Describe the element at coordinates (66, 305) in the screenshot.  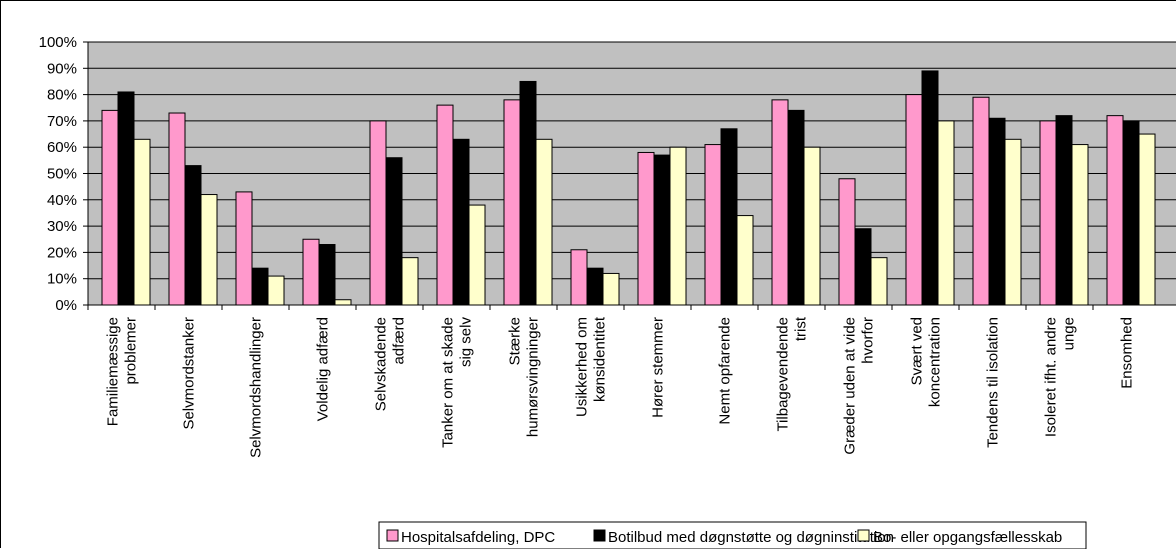
I see `y-tick-label: 0%` at that location.